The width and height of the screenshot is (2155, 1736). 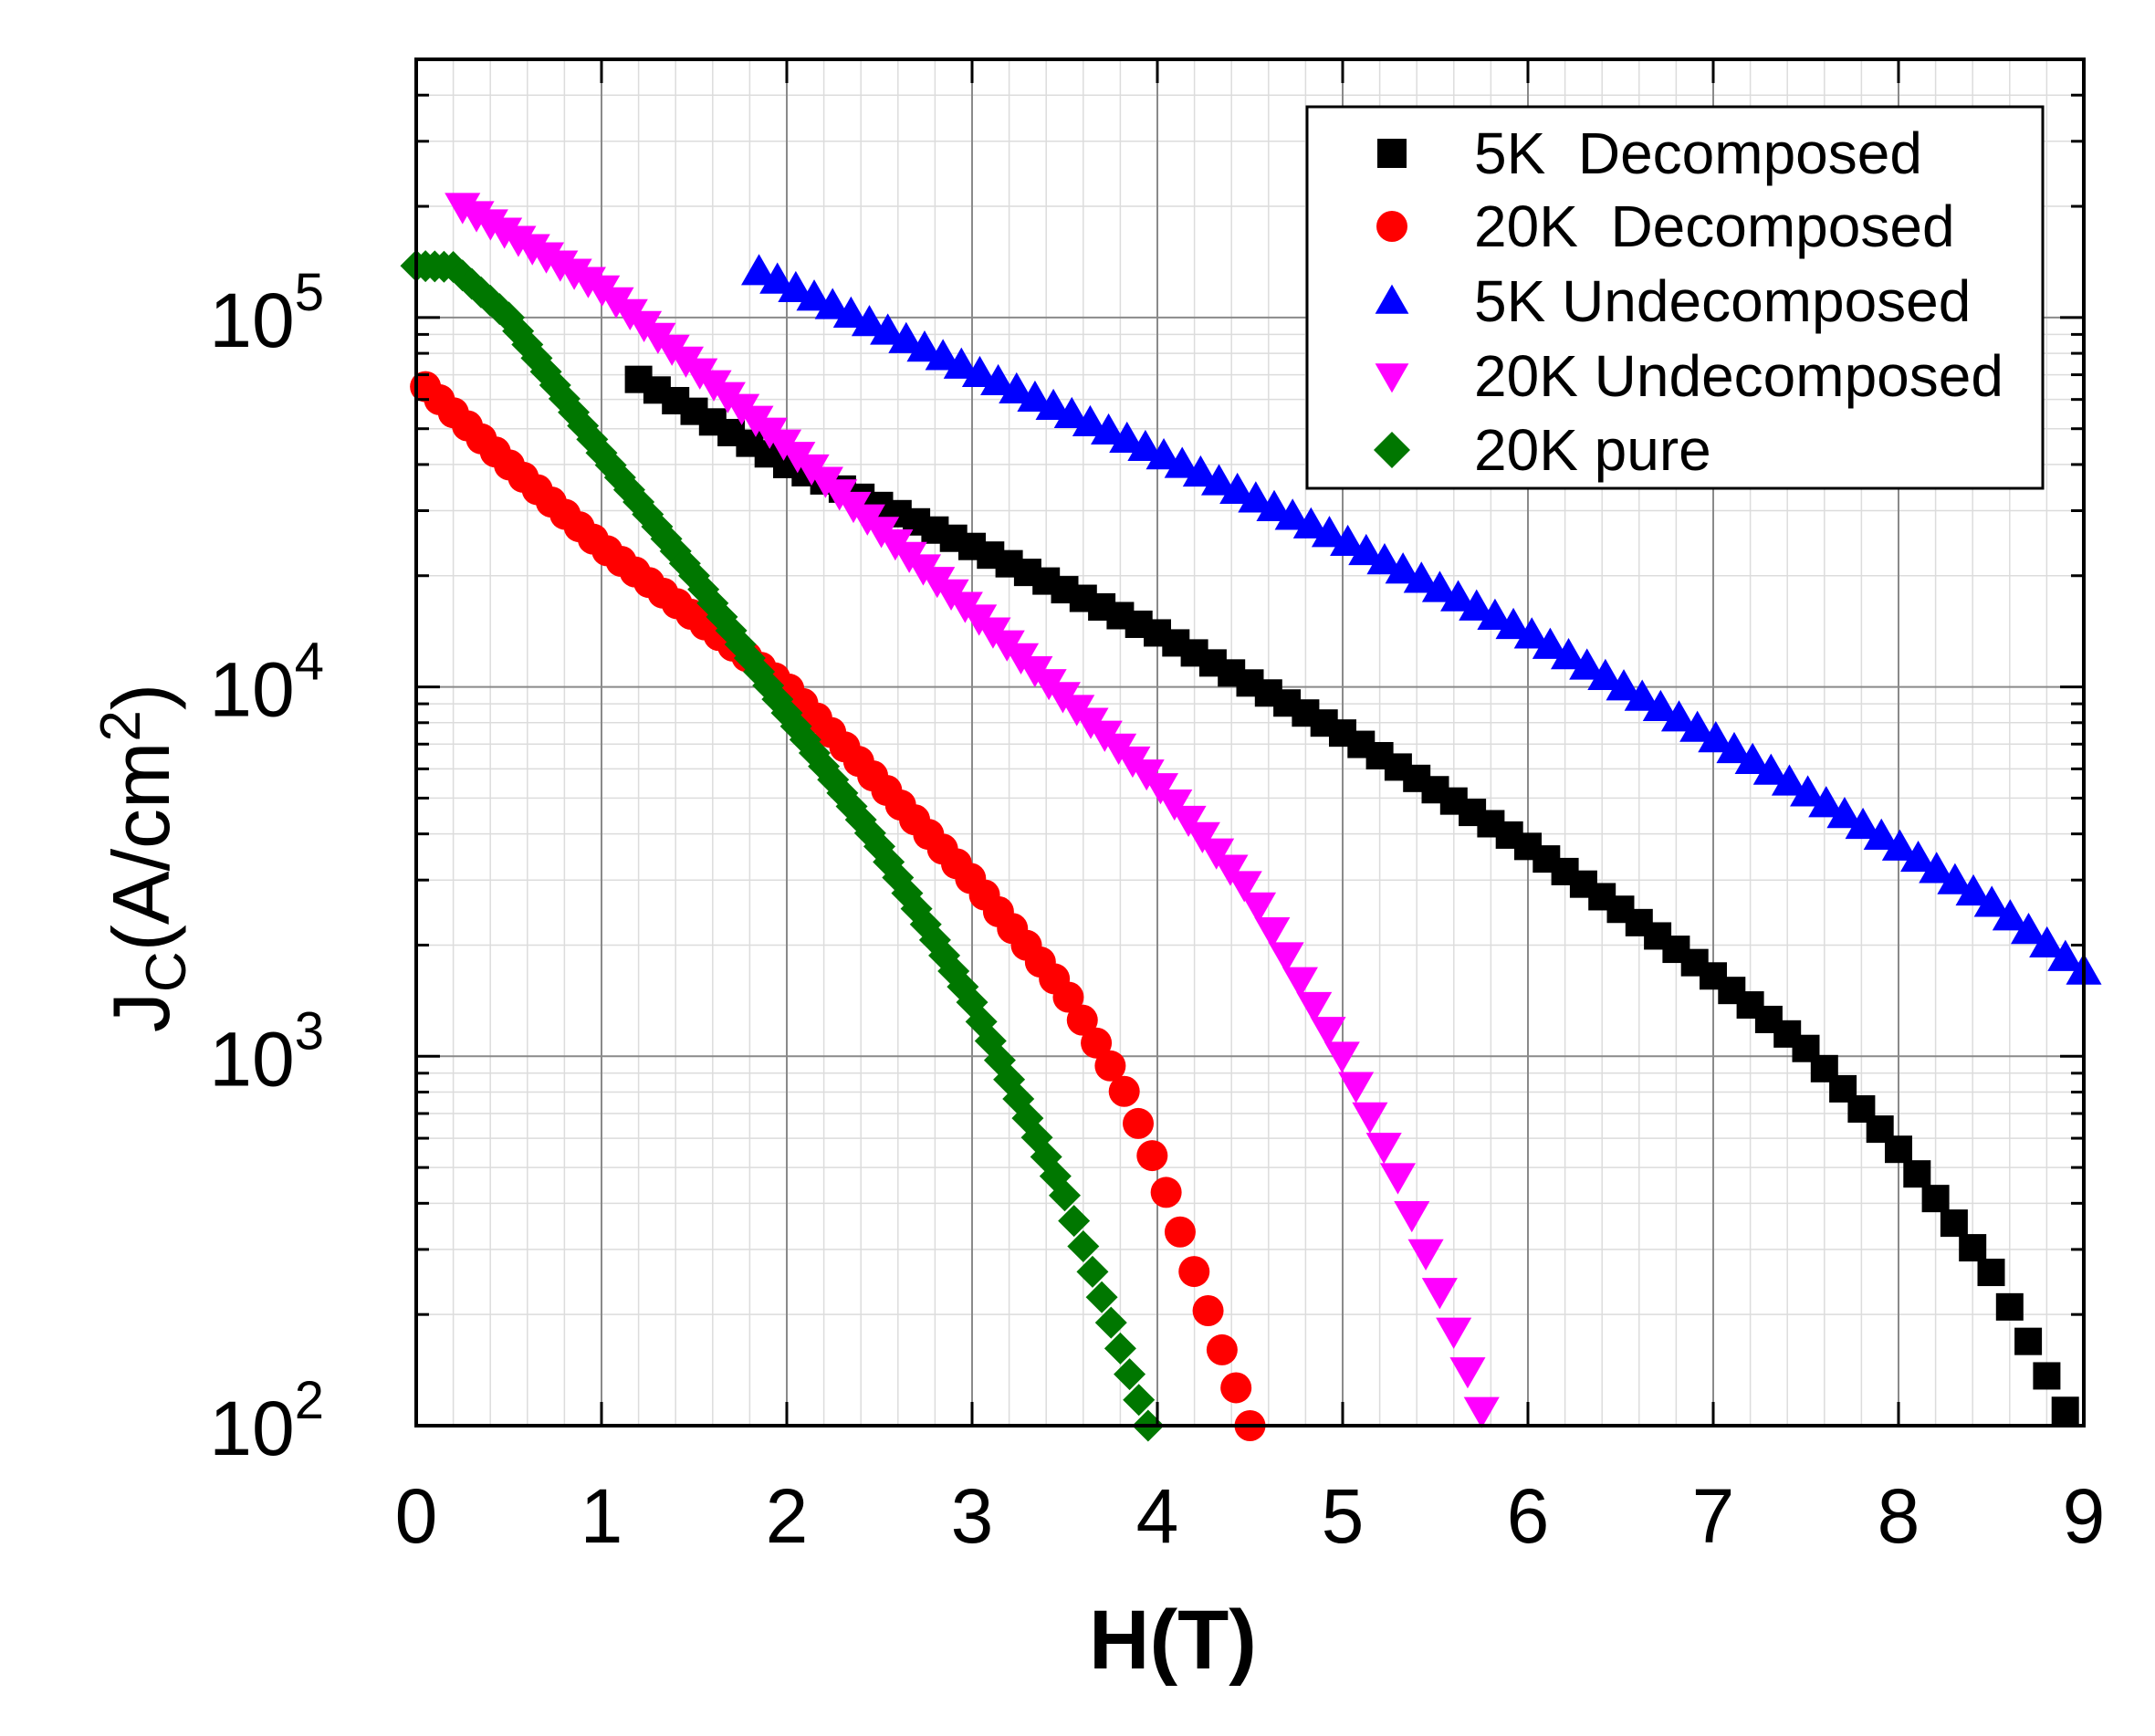 I want to click on legend-label-2: 20K Decomposed, so click(x=1714, y=226).